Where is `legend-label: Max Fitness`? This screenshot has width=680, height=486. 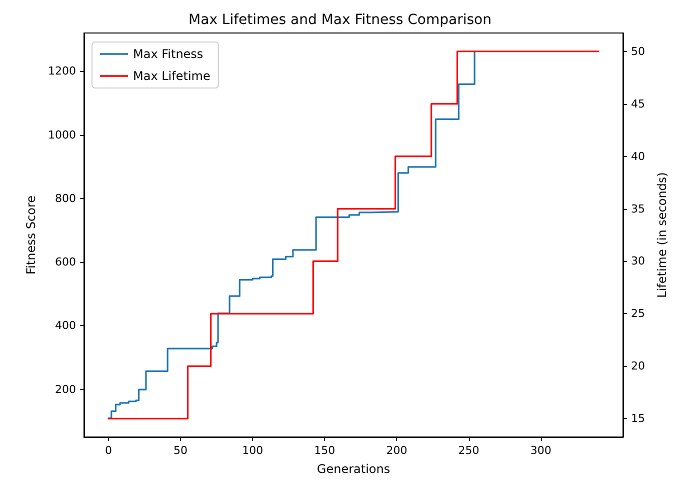
legend-label: Max Fitness is located at coordinates (168, 54).